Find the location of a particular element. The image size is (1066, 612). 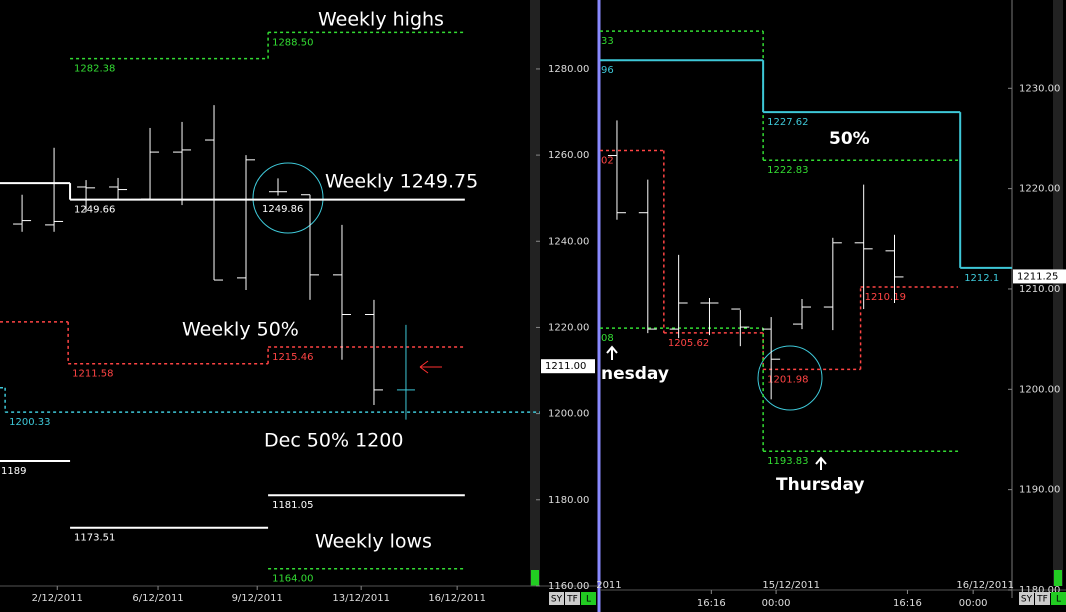

level-label: 02 is located at coordinates (607, 161).